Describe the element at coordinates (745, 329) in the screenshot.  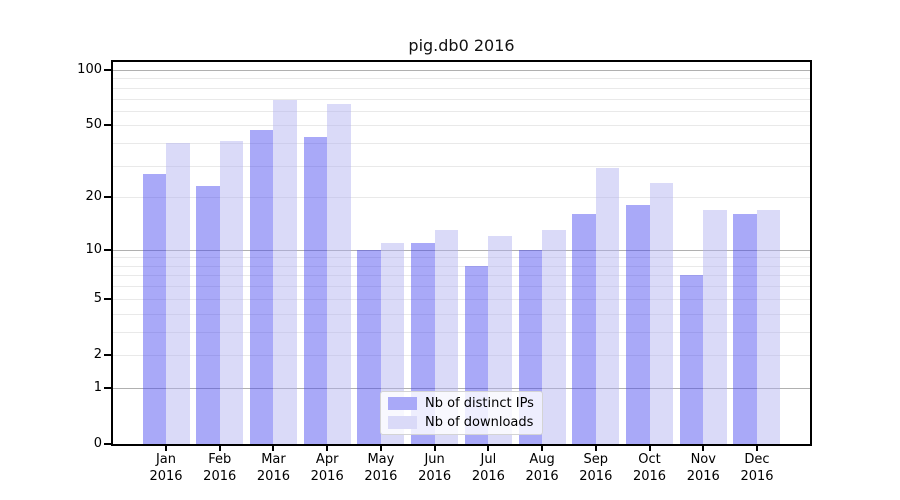
I see `bar-distinct-ips-dec` at that location.